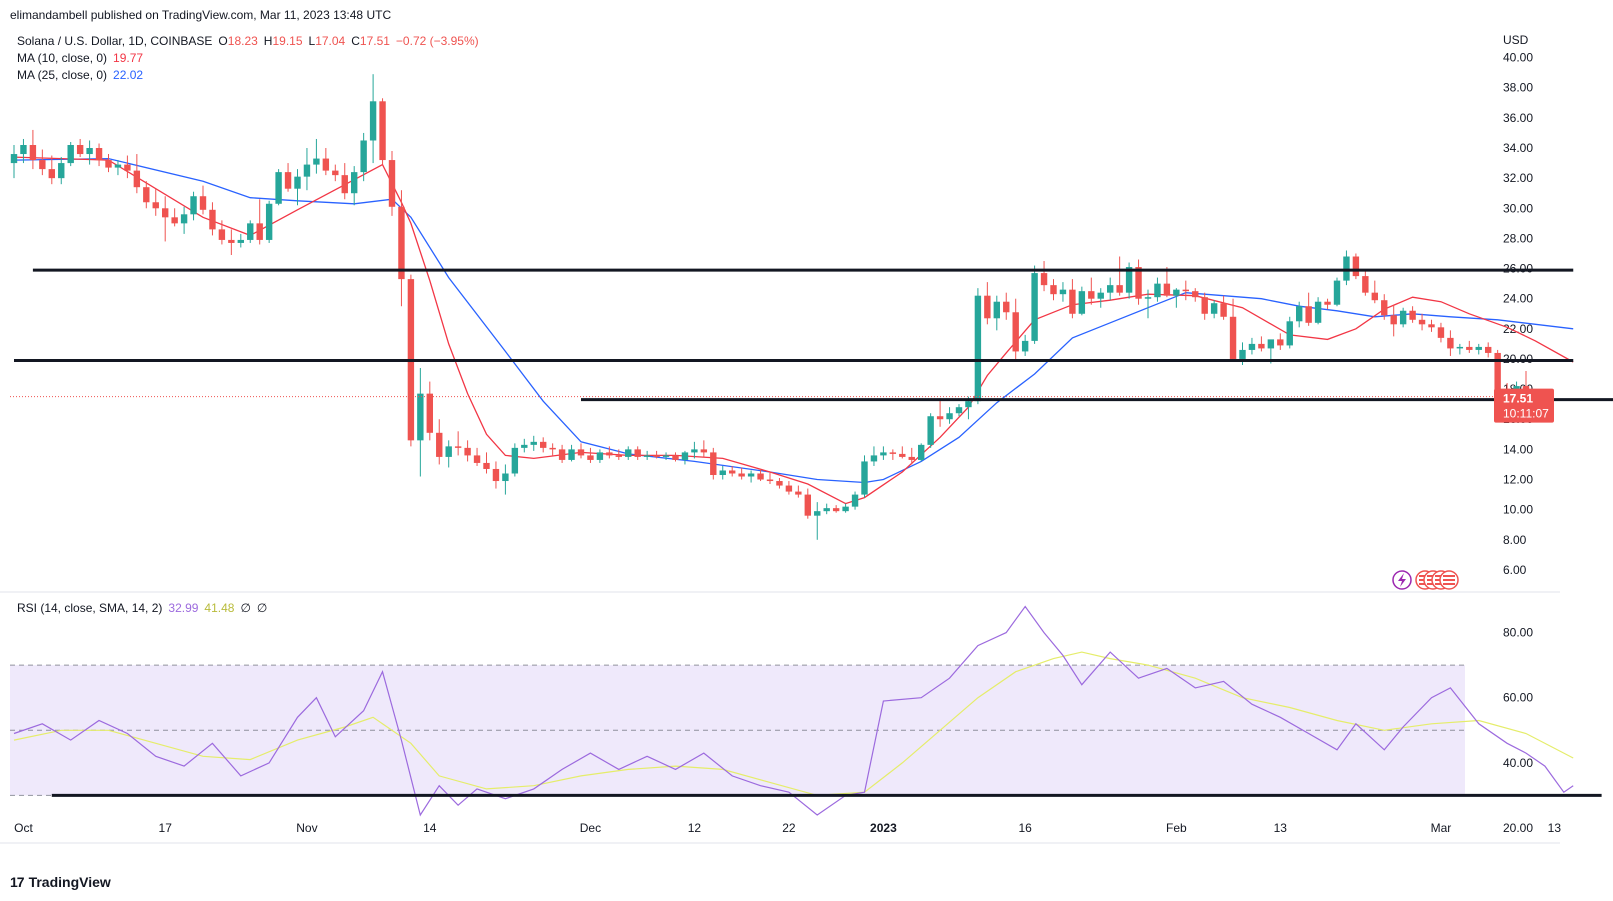 Image resolution: width=1613 pixels, height=901 pixels. What do you see at coordinates (80, 58) in the screenshot?
I see `legend-ma10: MA (10, close, 0) 19.77` at bounding box center [80, 58].